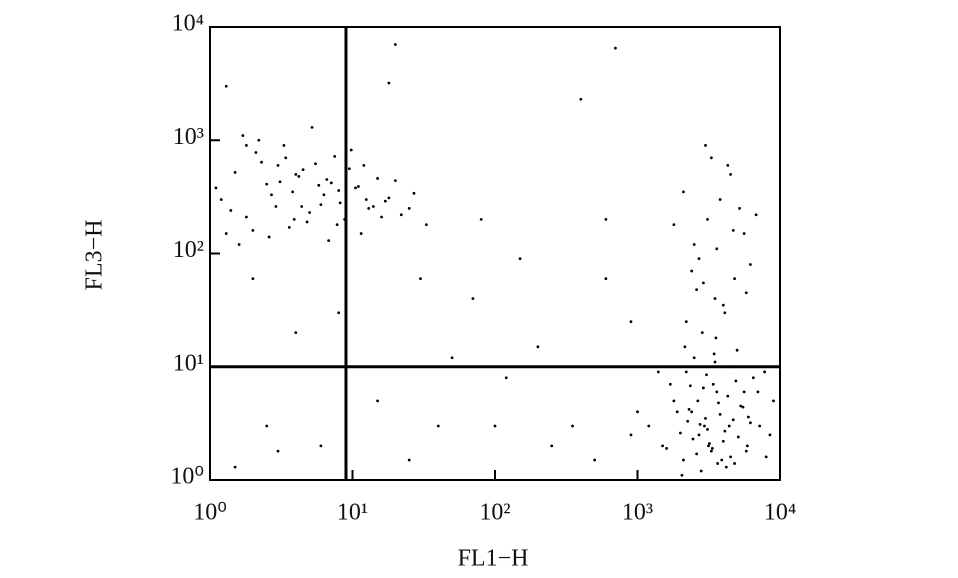 The image size is (958, 578). What do you see at coordinates (494, 513) in the screenshot?
I see `x-tick-label: 10²` at bounding box center [494, 513].